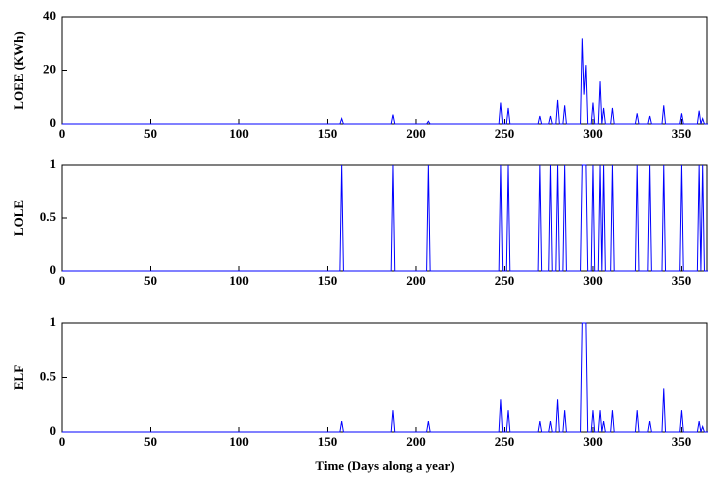  Describe the element at coordinates (49, 68) in the screenshot. I see `y-tick-label: 20` at that location.